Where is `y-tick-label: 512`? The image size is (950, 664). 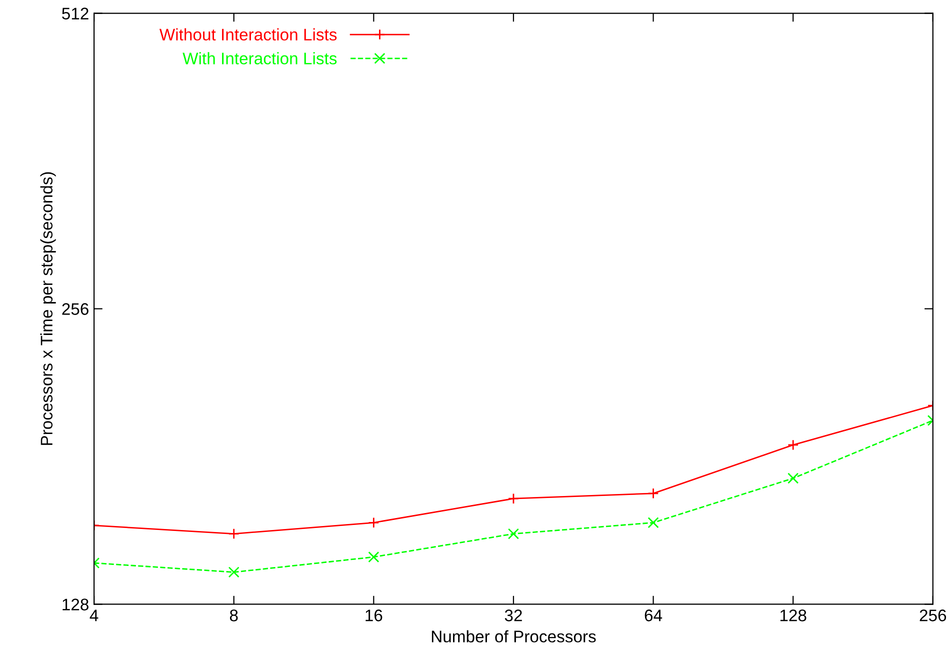
y-tick-label: 512 is located at coordinates (75, 14).